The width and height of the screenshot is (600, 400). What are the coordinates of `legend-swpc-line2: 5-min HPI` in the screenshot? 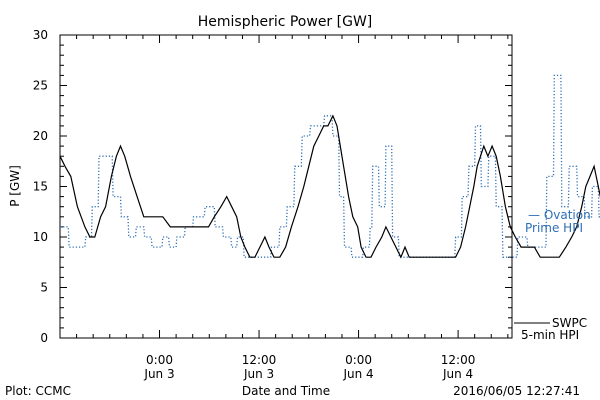 It's located at (550, 335).